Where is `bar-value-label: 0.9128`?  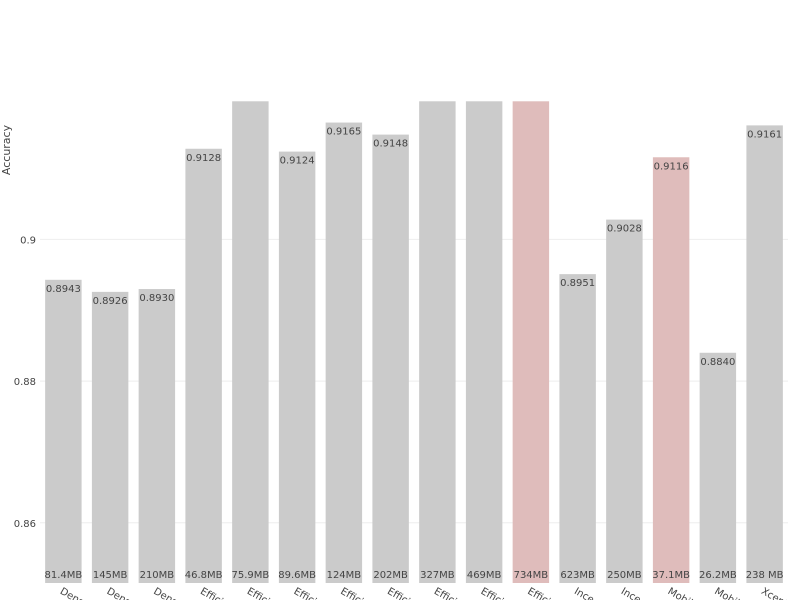
bar-value-label: 0.9128 is located at coordinates (203, 158).